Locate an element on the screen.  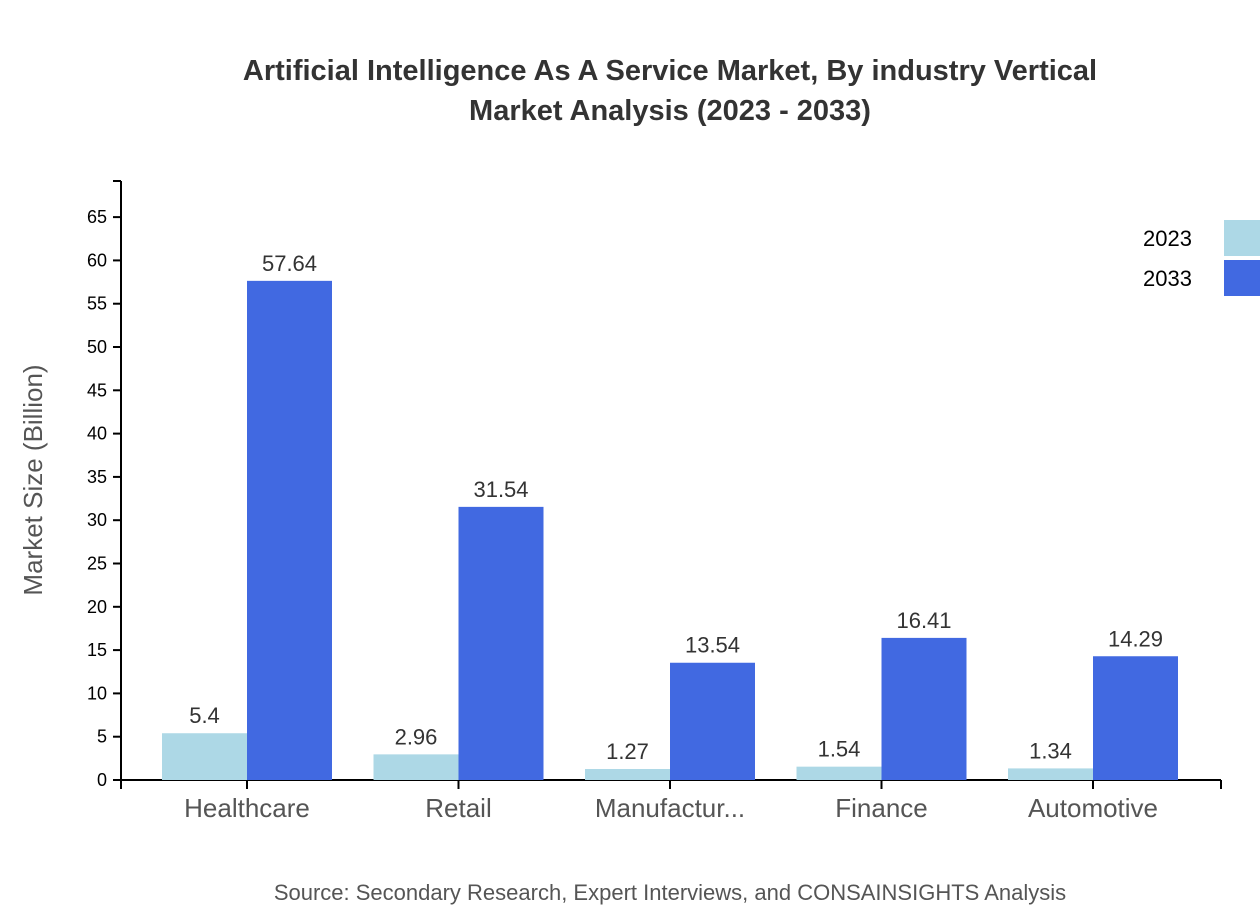
y-tick-label: 40 is located at coordinates (97, 434).